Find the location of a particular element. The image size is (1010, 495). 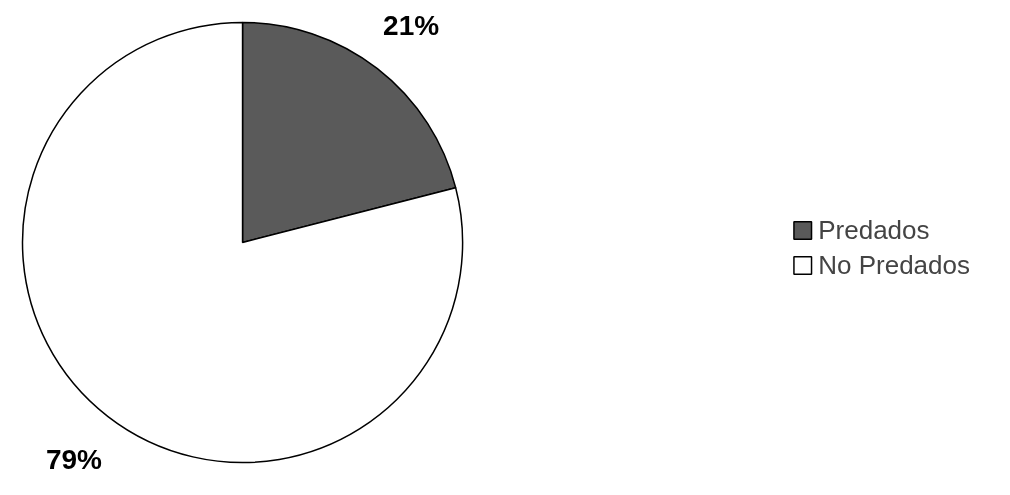

legend-label: No Predados is located at coordinates (894, 265).